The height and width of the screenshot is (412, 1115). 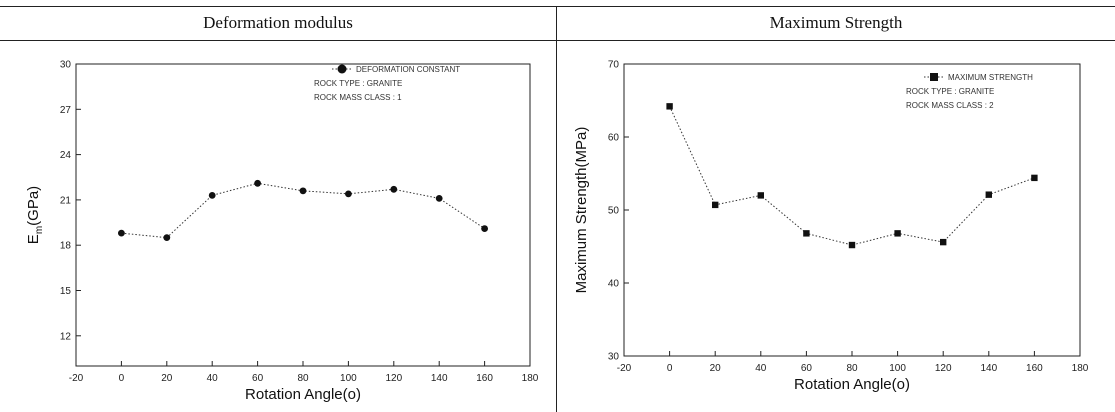 I want to click on y-tick-label: 27, so click(x=66, y=110).